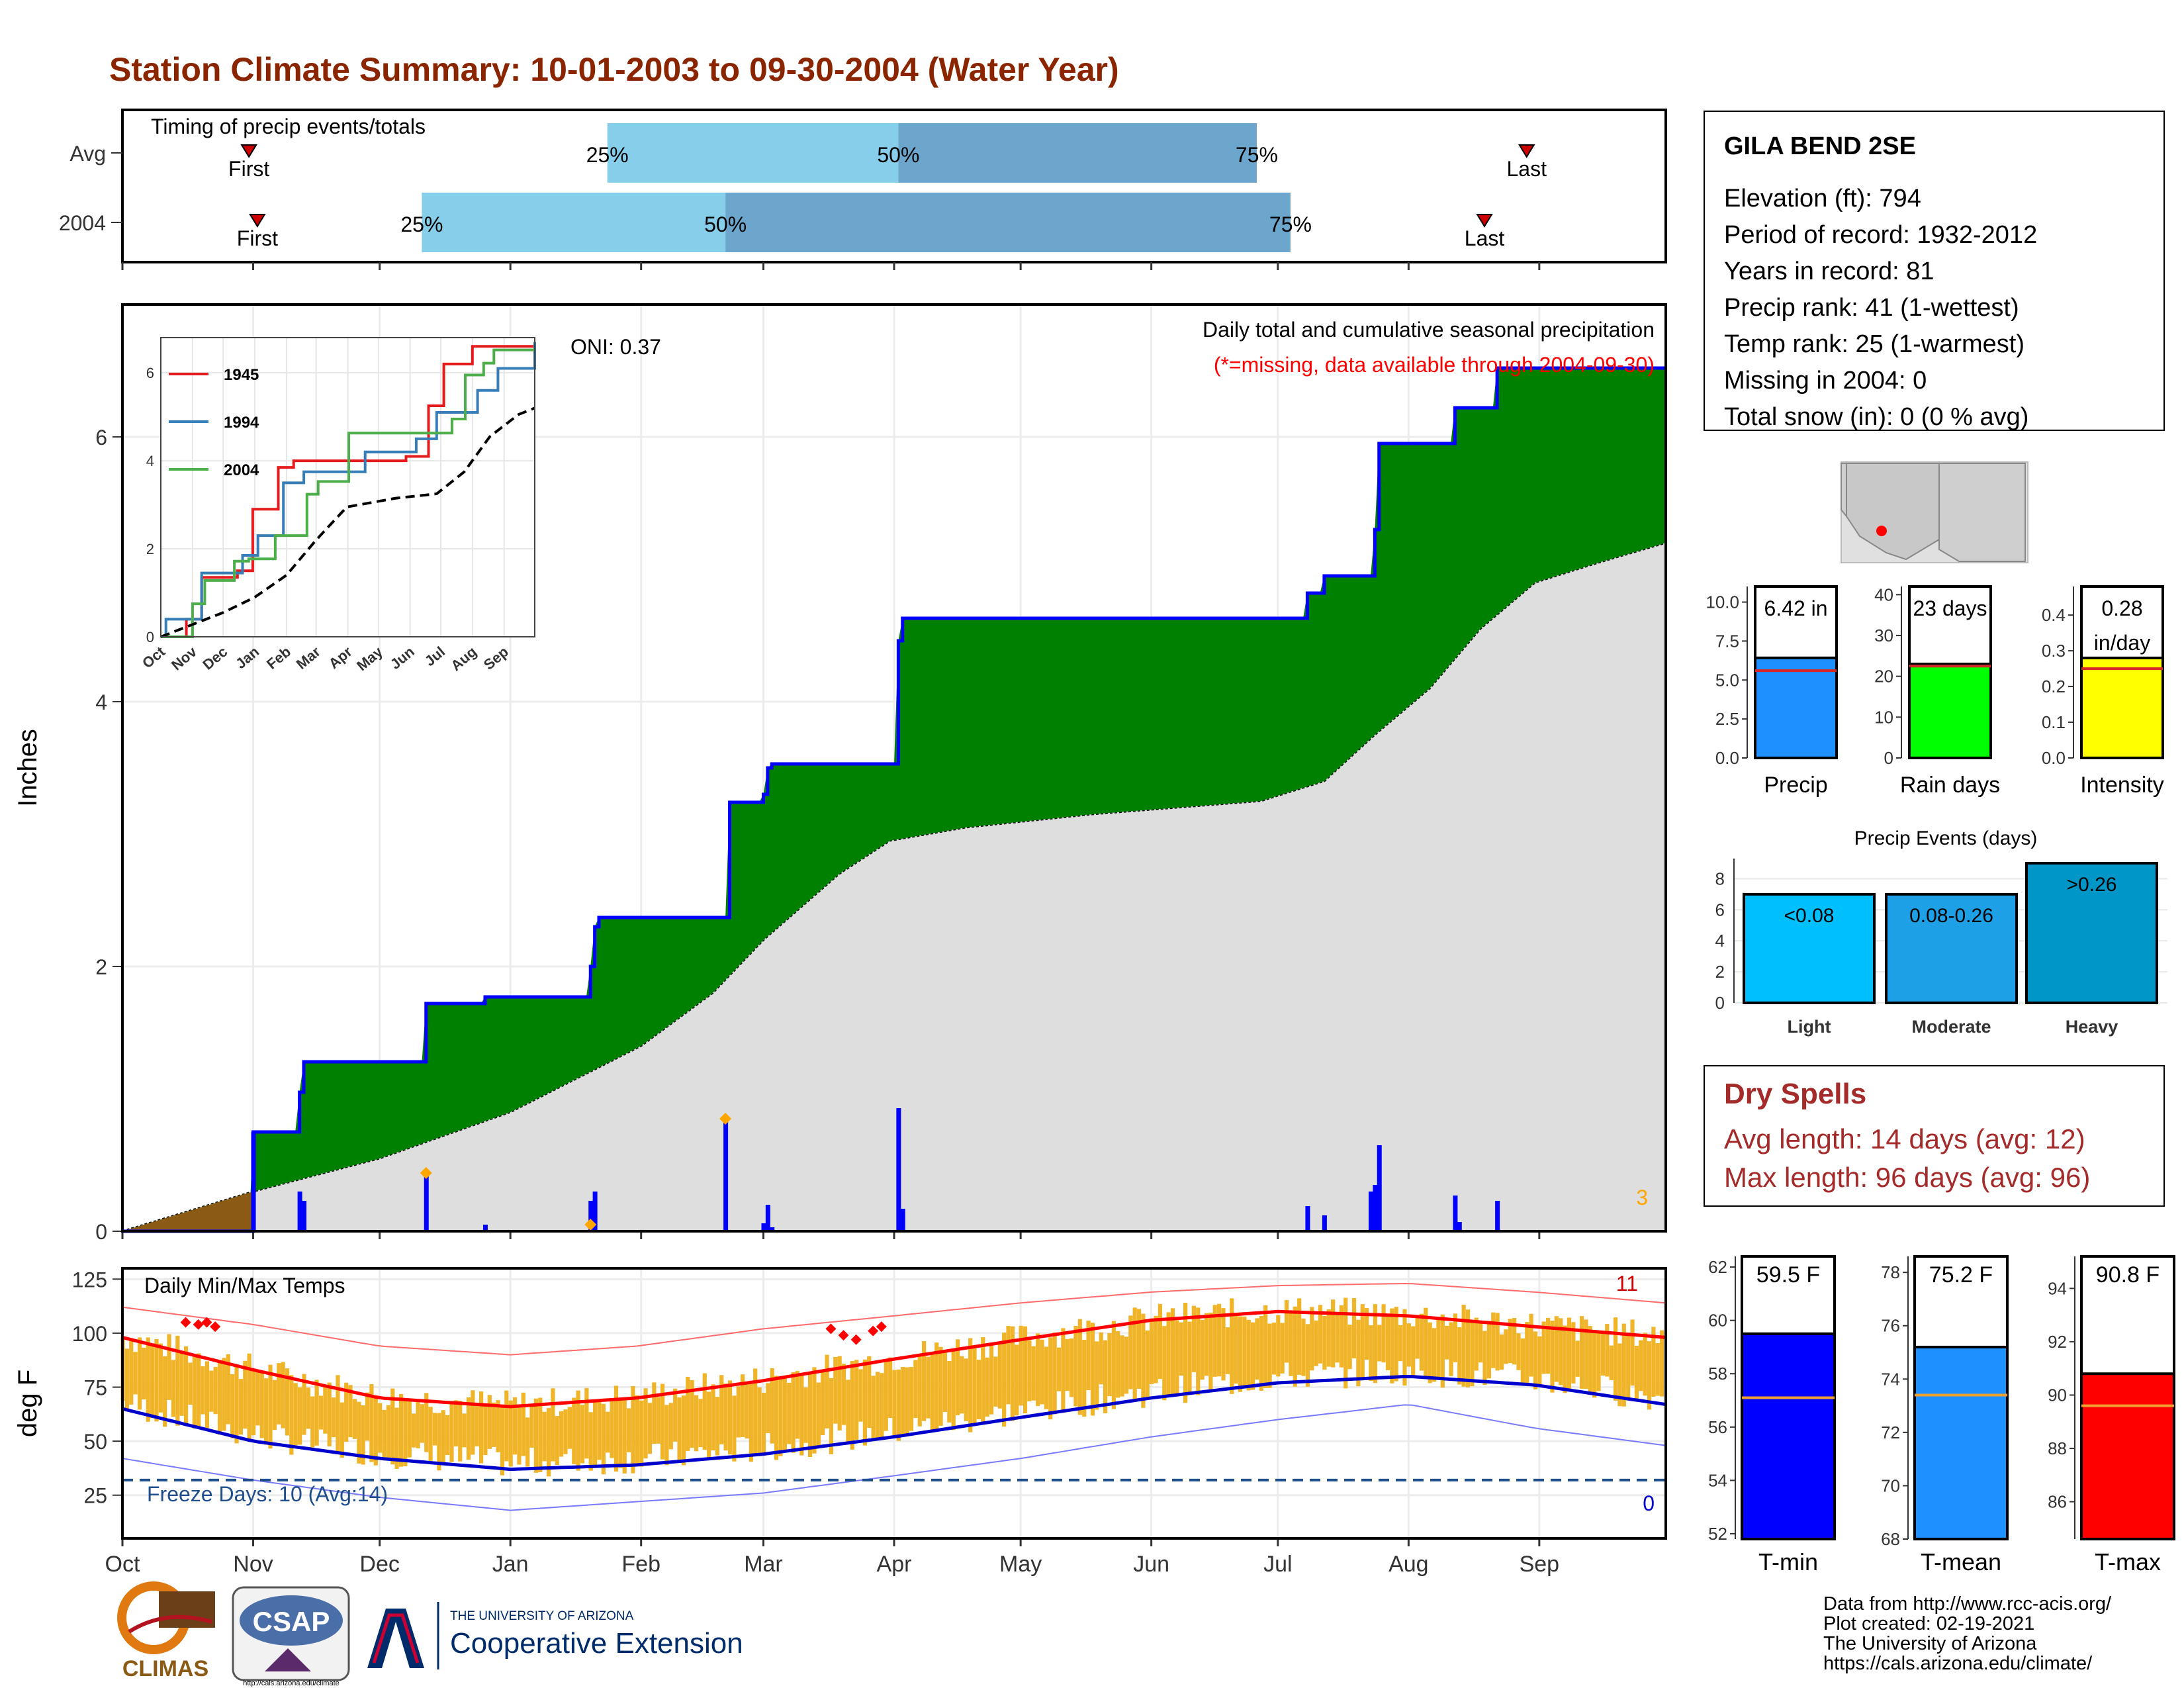  I want to click on annual-ytick-label: 0.0, so click(2054, 758).